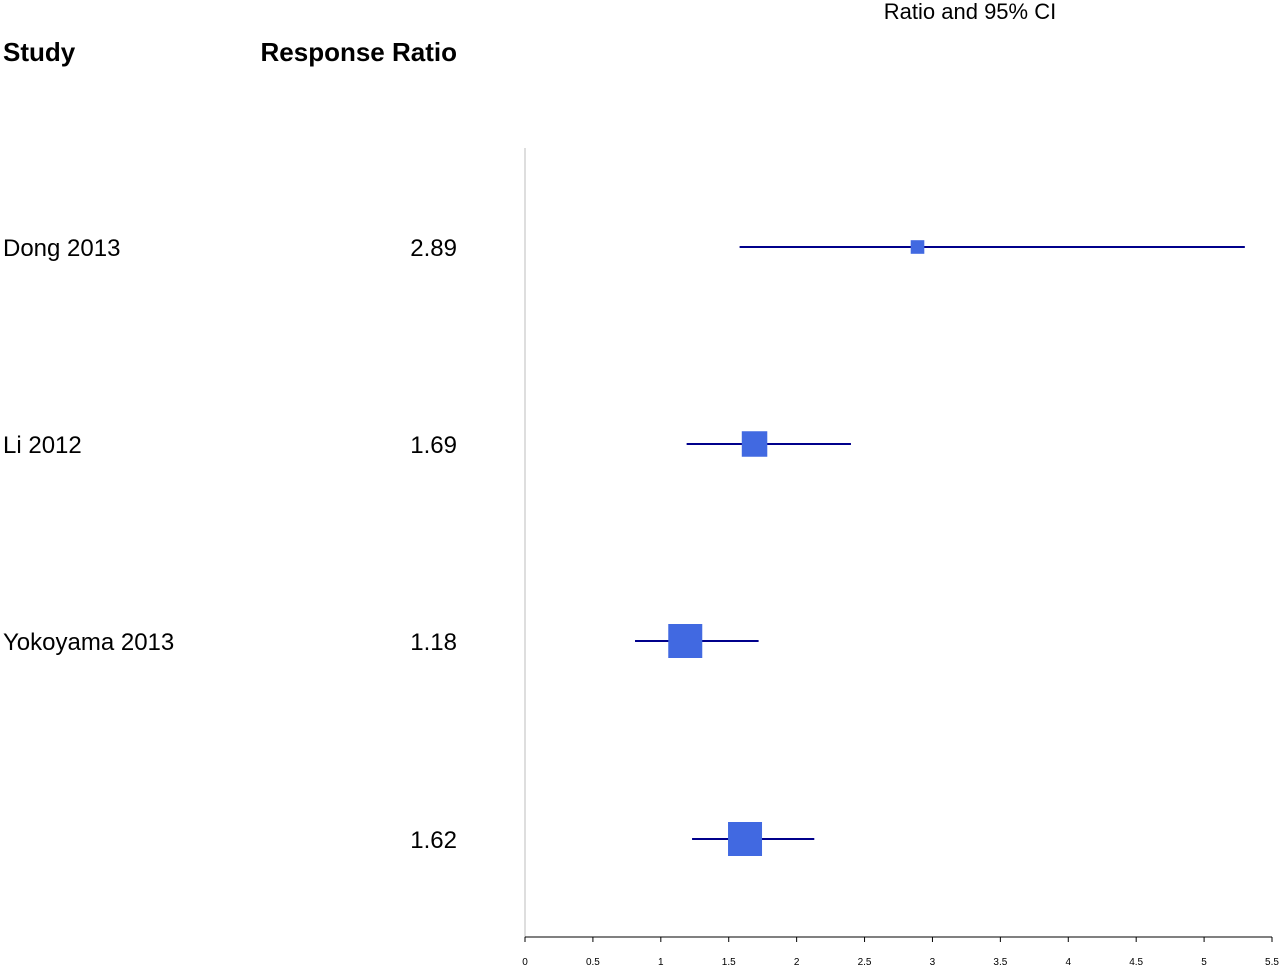 This screenshot has width=1280, height=967. Describe the element at coordinates (525, 962) in the screenshot. I see `x-axis-tick-label: 0` at that location.